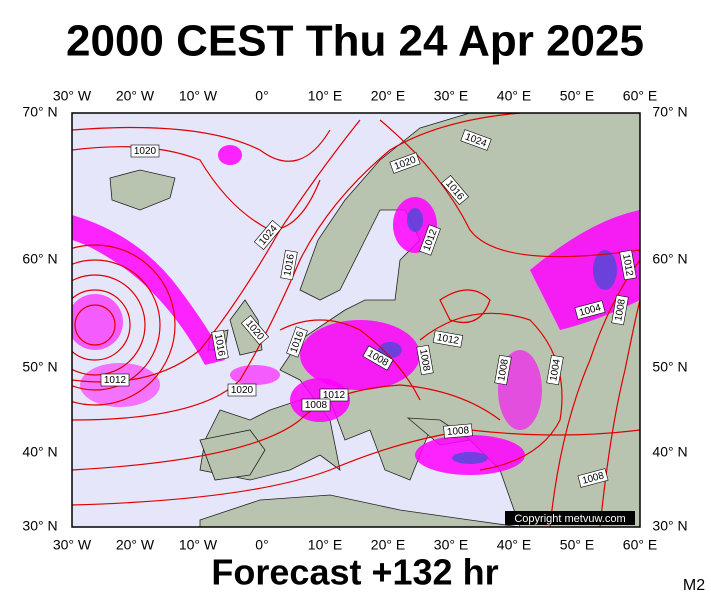 The image size is (711, 600). Describe the element at coordinates (72, 96) in the screenshot. I see `lon-label-top: 30° W` at that location.